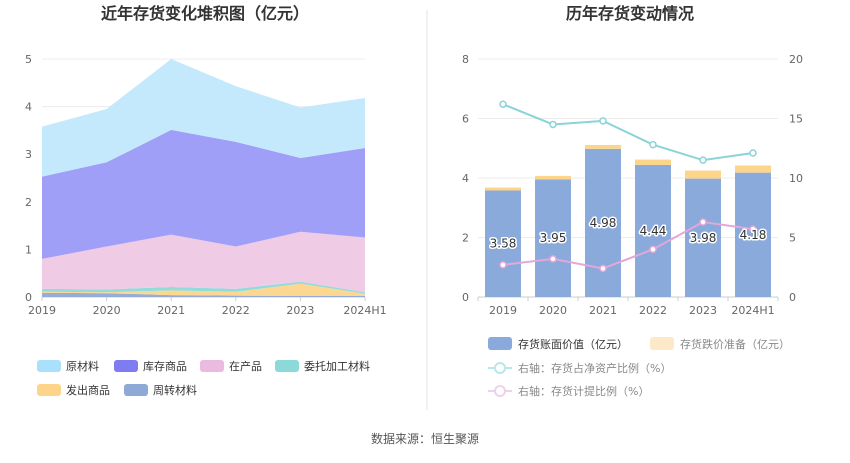 This screenshot has height=463, width=850. I want to click on bar-value-label: 4.98, so click(603, 223).